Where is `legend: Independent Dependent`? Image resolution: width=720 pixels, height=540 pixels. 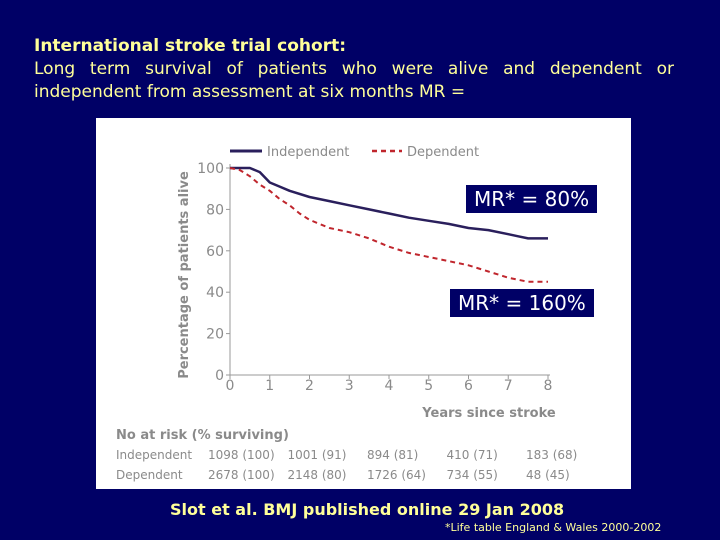 legend: Independent Dependent is located at coordinates (354, 152).